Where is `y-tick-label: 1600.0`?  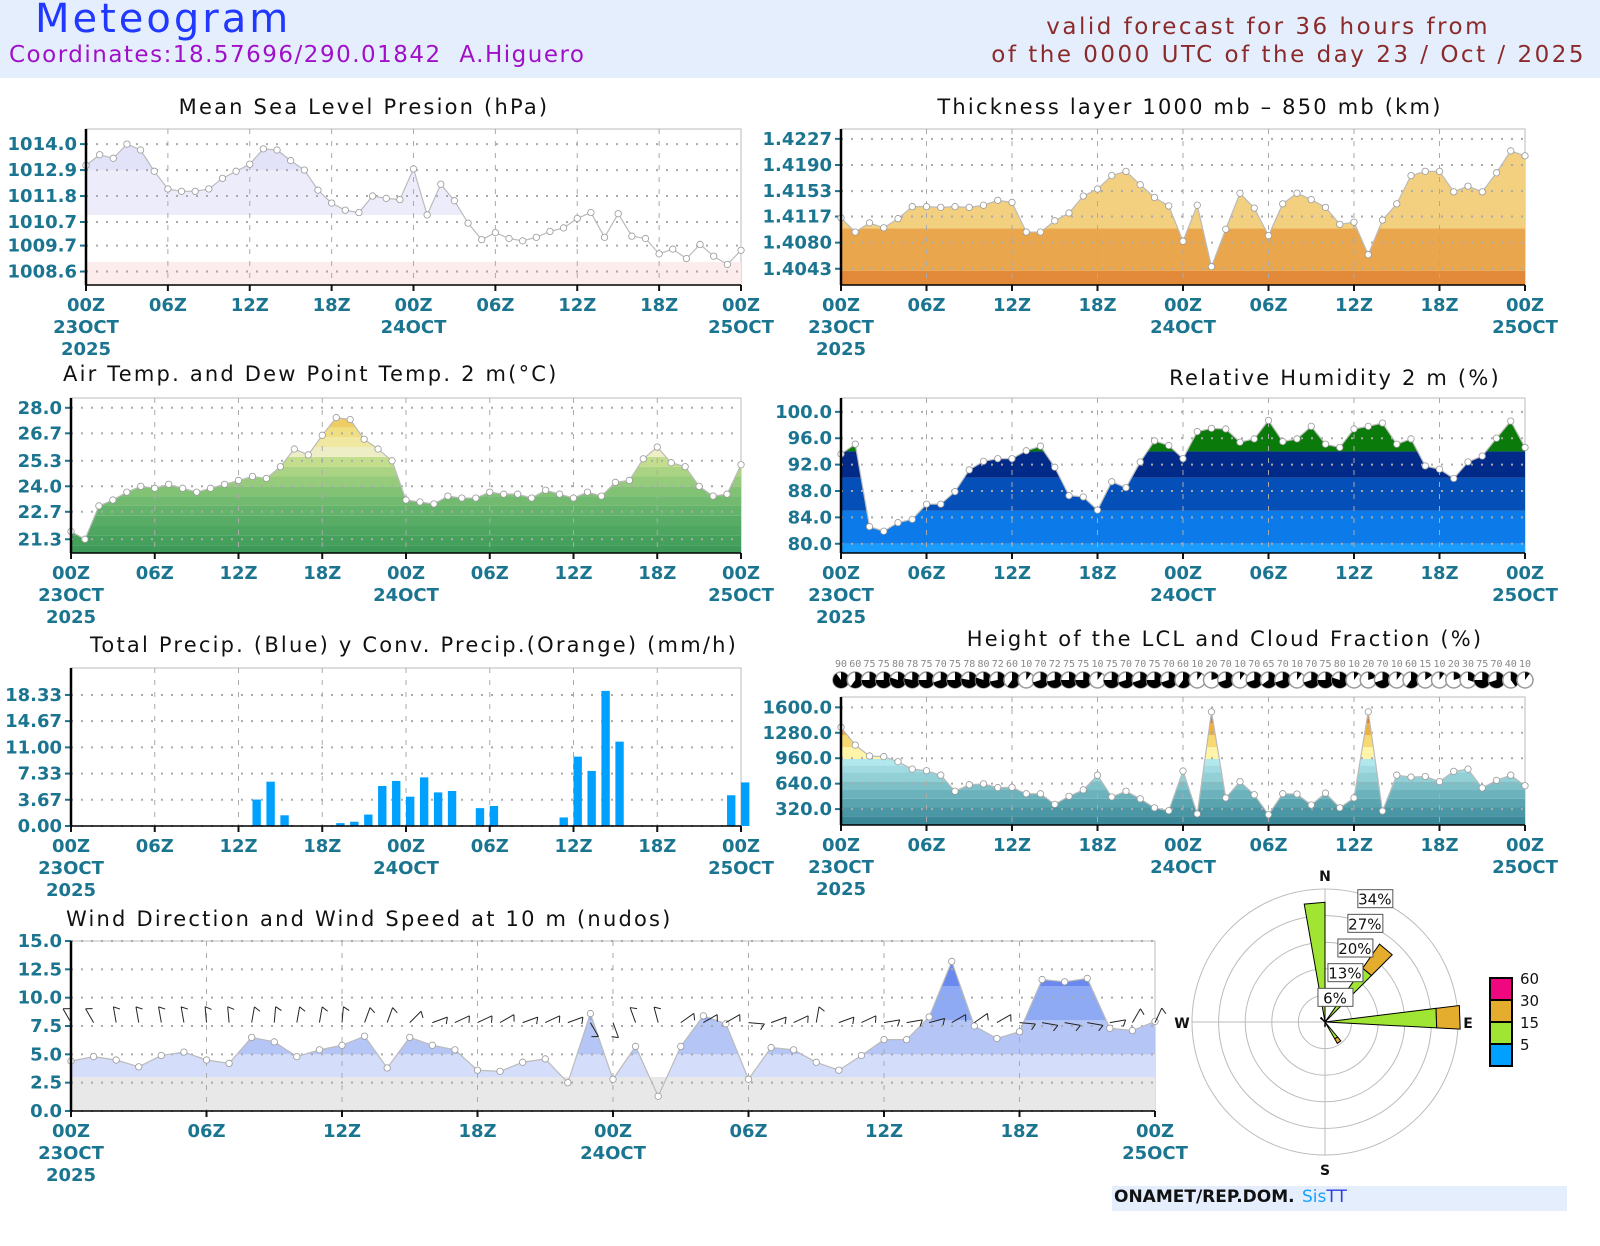 y-tick-label: 1600.0 is located at coordinates (797, 707).